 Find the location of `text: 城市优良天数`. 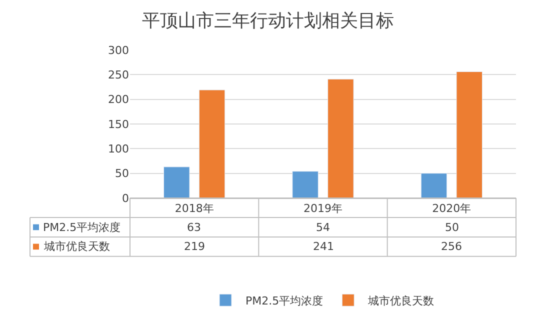

text: 城市优良天数 is located at coordinates (77, 246).